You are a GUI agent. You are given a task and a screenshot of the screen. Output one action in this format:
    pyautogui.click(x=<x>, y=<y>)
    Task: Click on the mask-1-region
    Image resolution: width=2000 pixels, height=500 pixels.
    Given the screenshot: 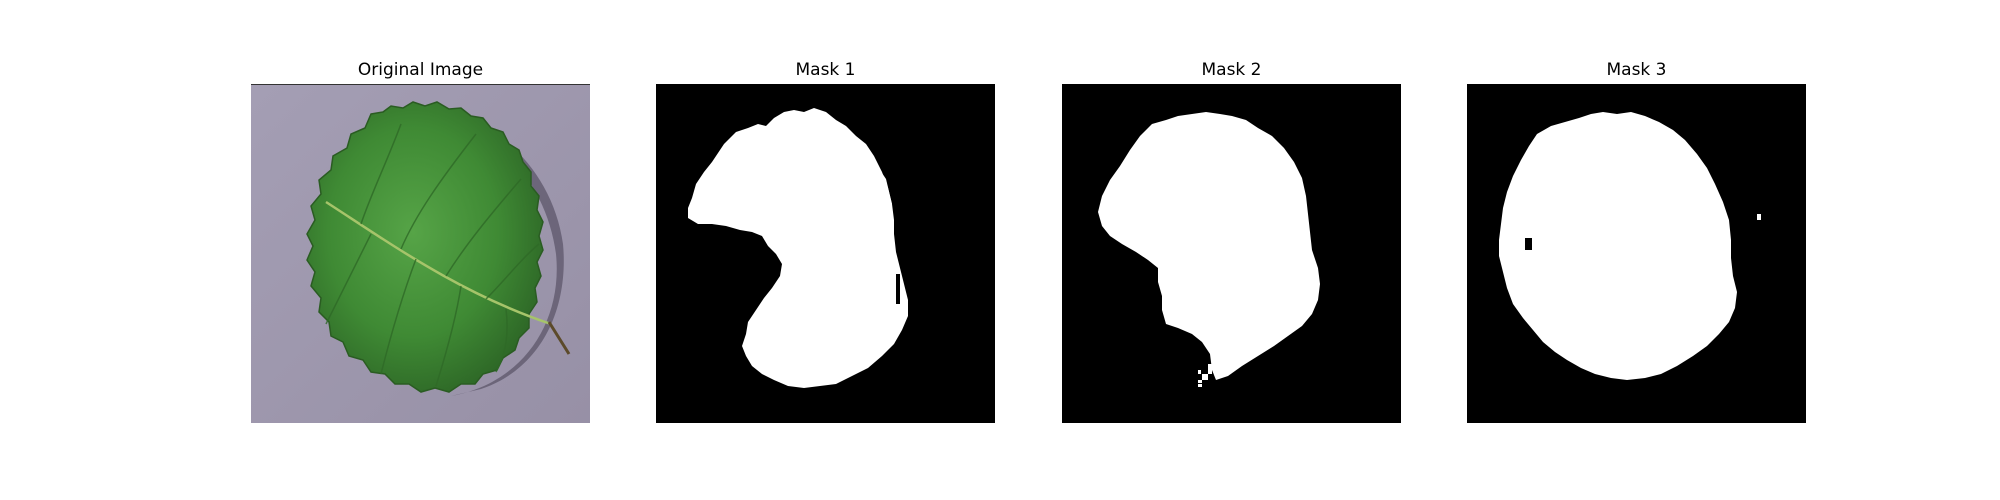 What is the action you would take?
    pyautogui.click(x=798, y=248)
    